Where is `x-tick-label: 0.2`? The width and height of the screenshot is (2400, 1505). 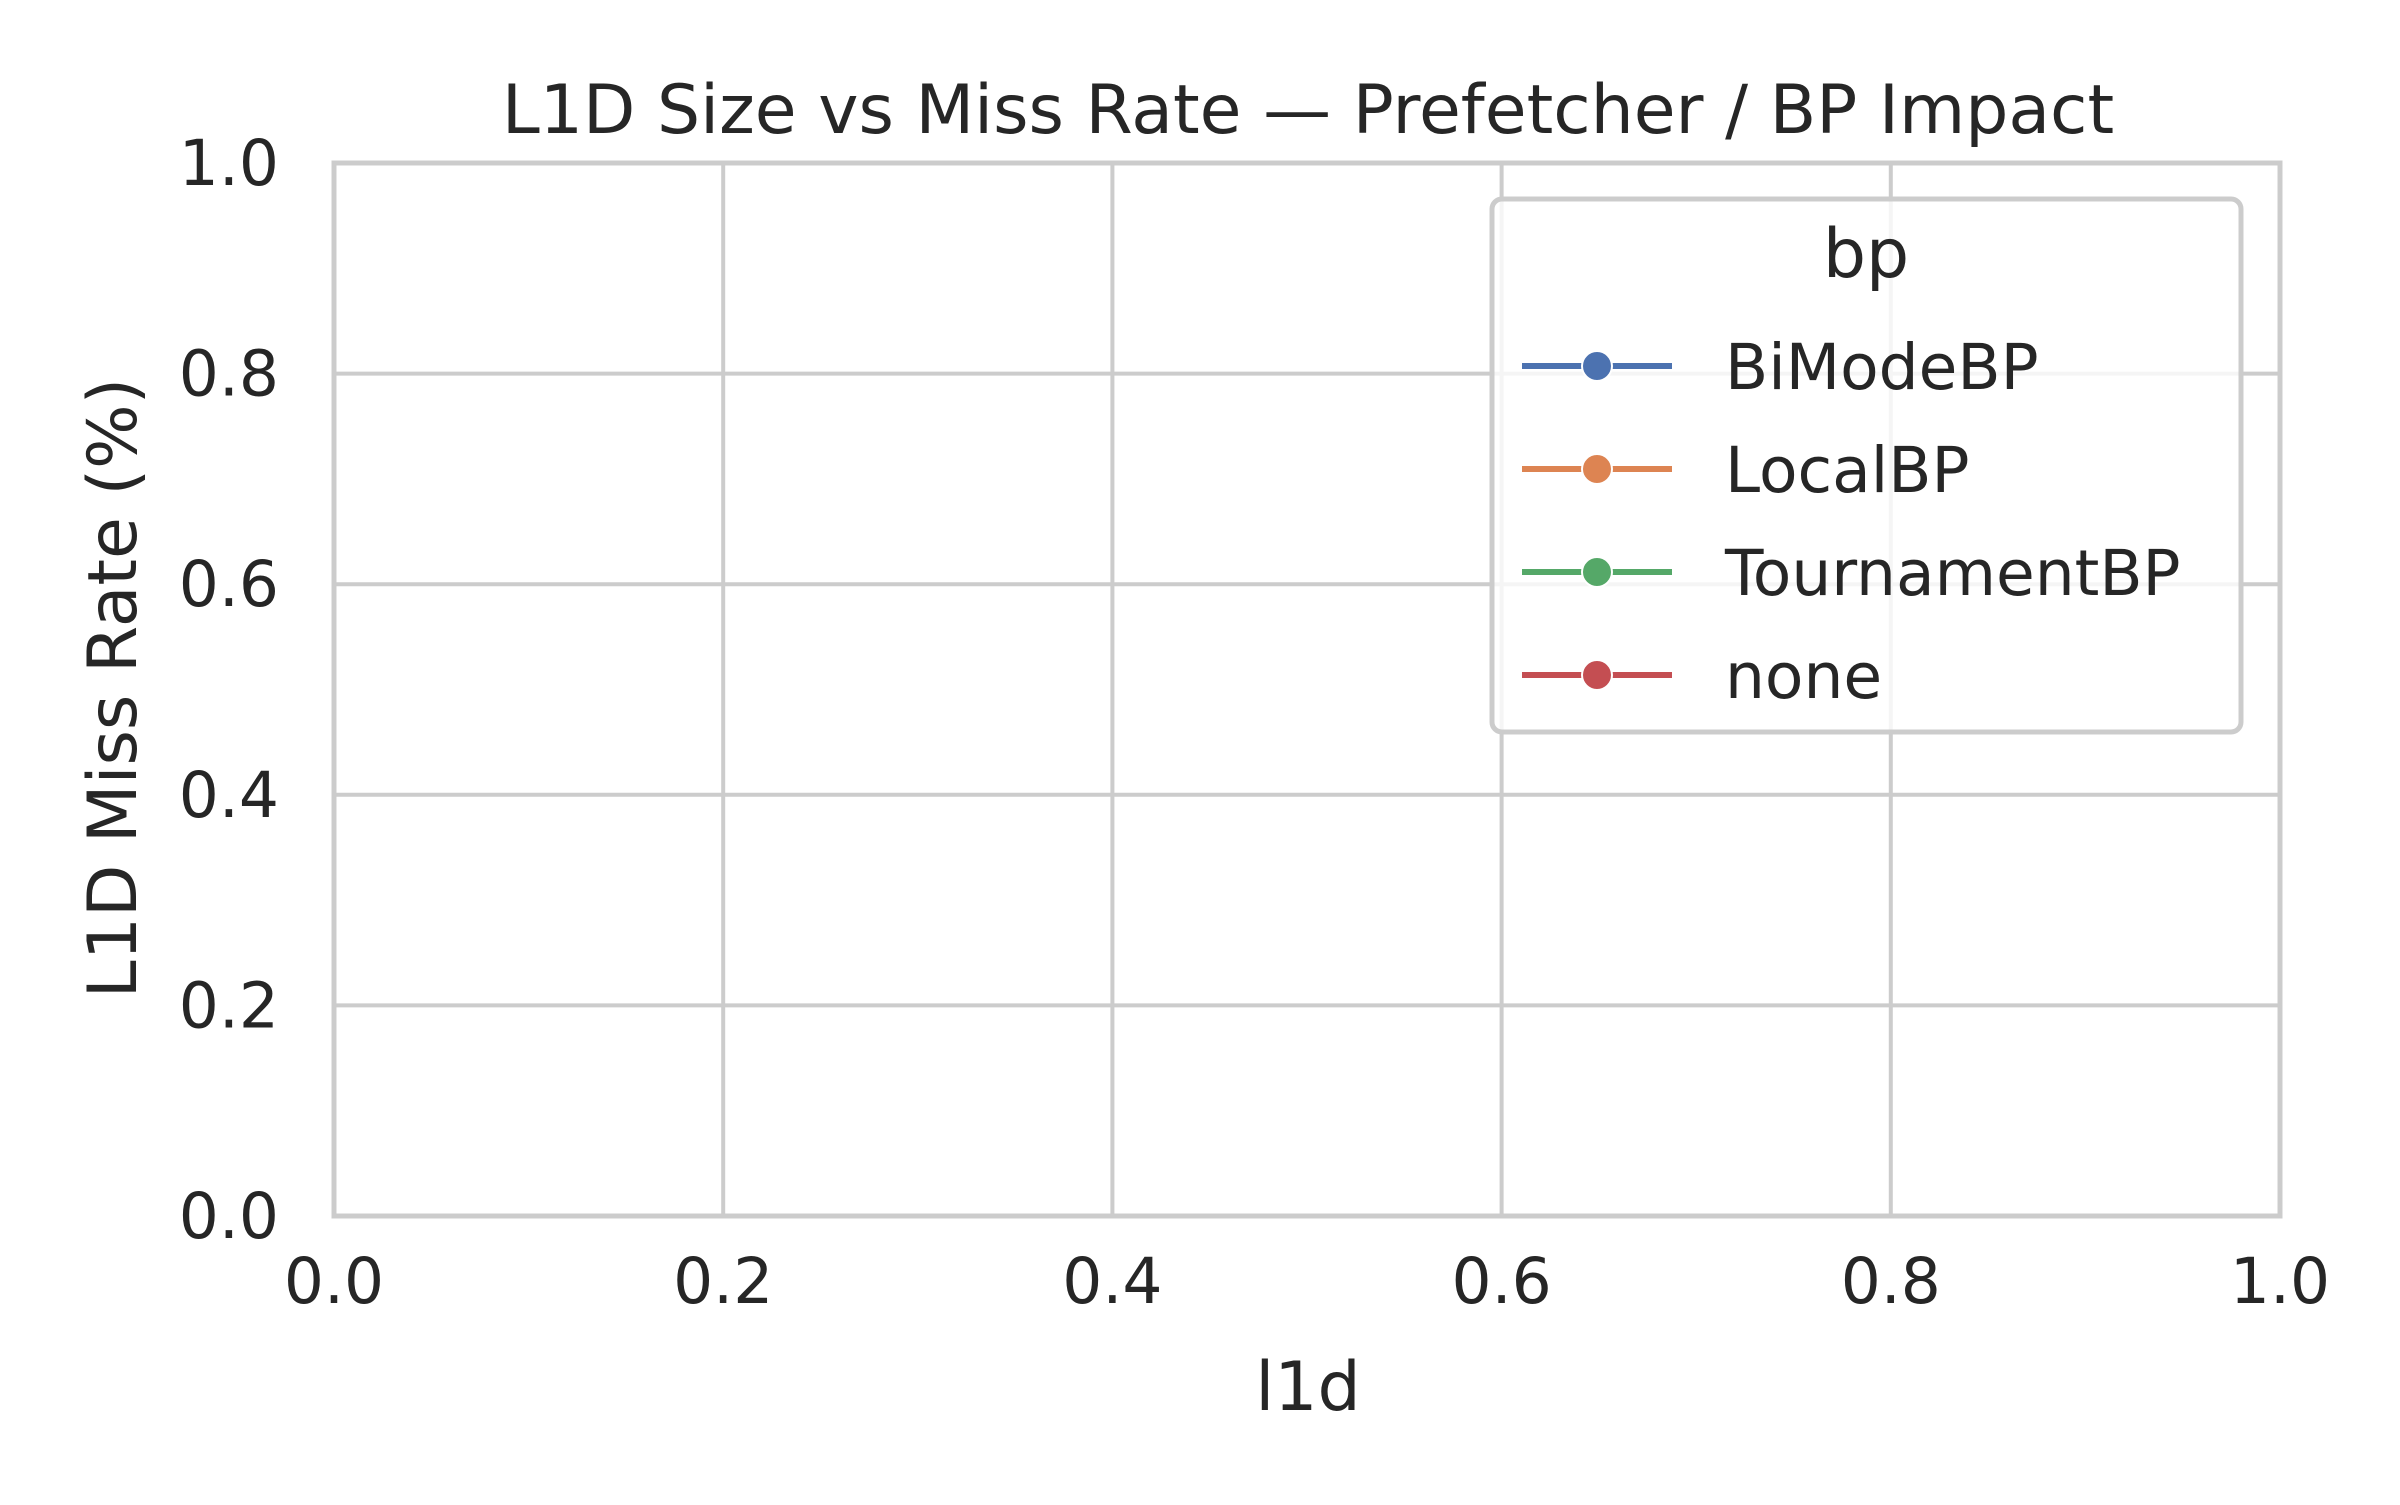 x-tick-label: 0.2 is located at coordinates (723, 1281).